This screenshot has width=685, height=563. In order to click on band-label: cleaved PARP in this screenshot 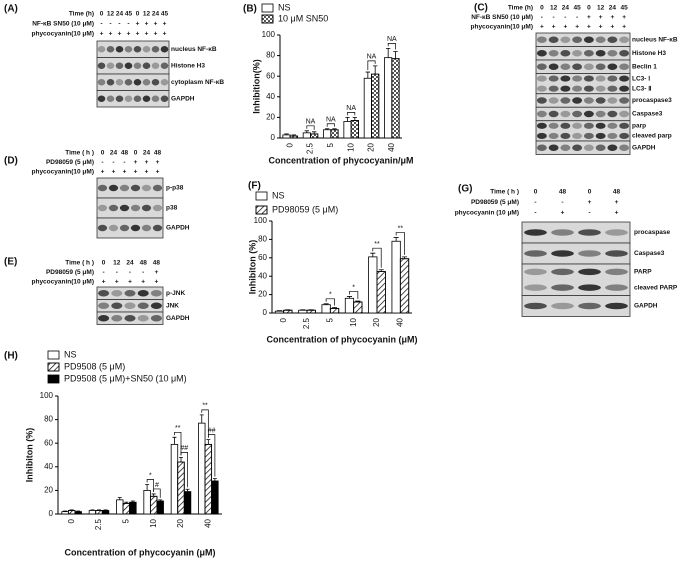, I will do `click(656, 287)`.